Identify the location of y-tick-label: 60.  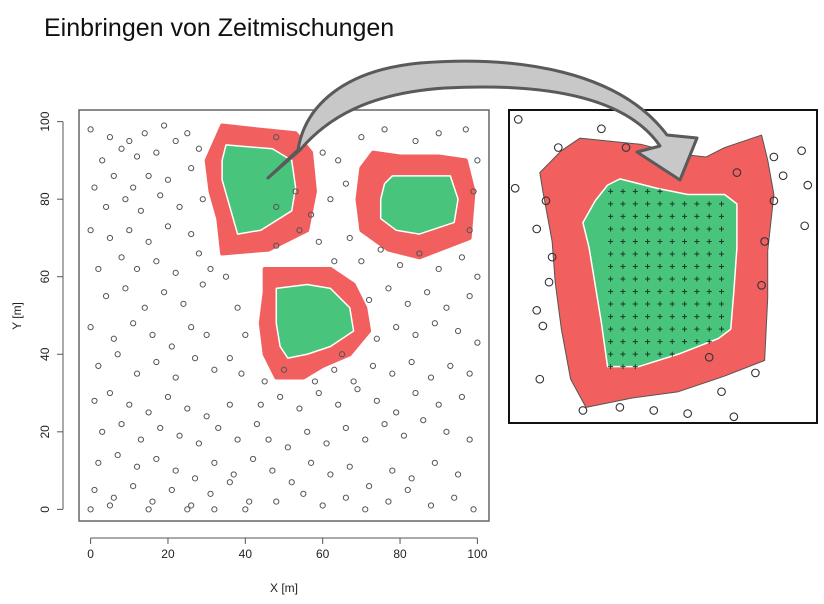
(45, 277).